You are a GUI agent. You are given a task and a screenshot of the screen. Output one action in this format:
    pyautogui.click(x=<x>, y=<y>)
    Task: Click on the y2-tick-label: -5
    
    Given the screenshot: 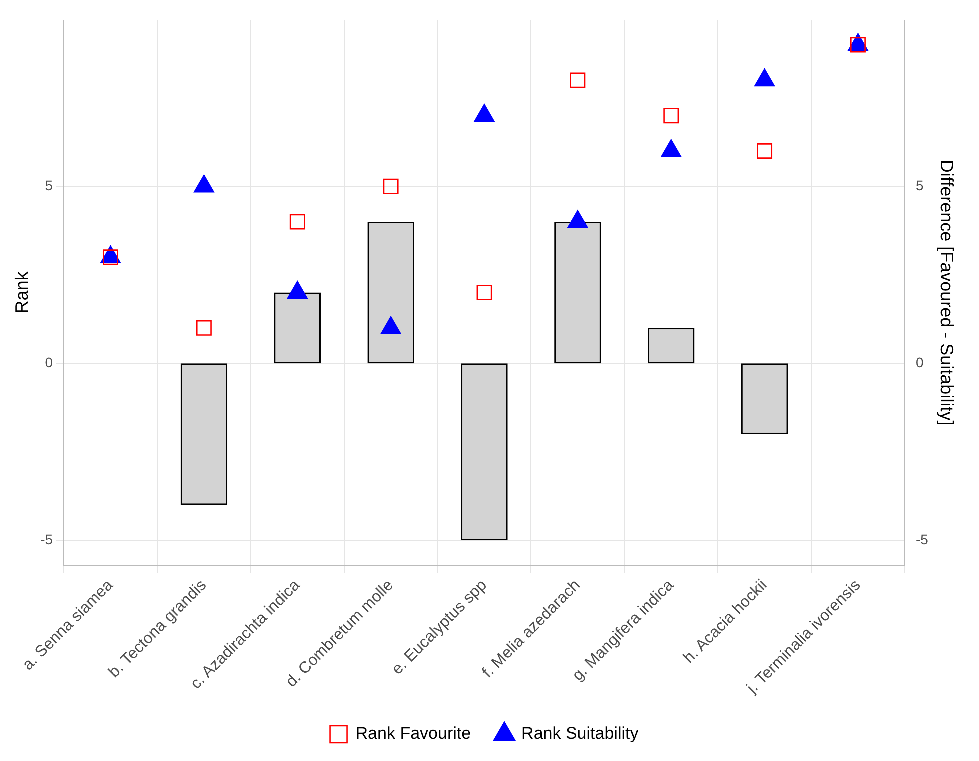 What is the action you would take?
    pyautogui.click(x=922, y=539)
    